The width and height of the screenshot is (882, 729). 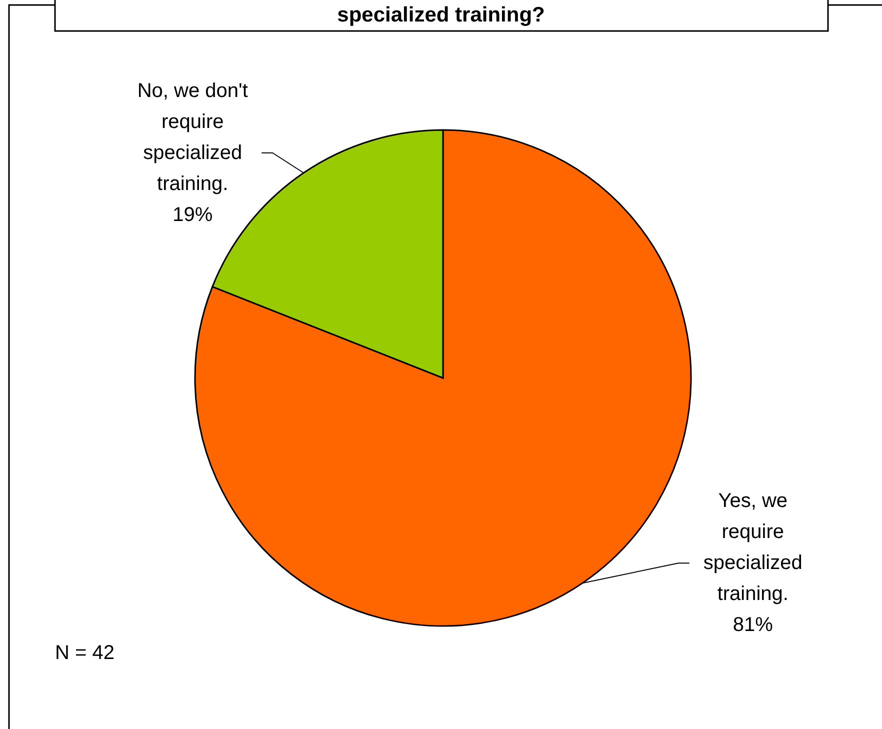 I want to click on chart-title: specialized training?, so click(x=441, y=15).